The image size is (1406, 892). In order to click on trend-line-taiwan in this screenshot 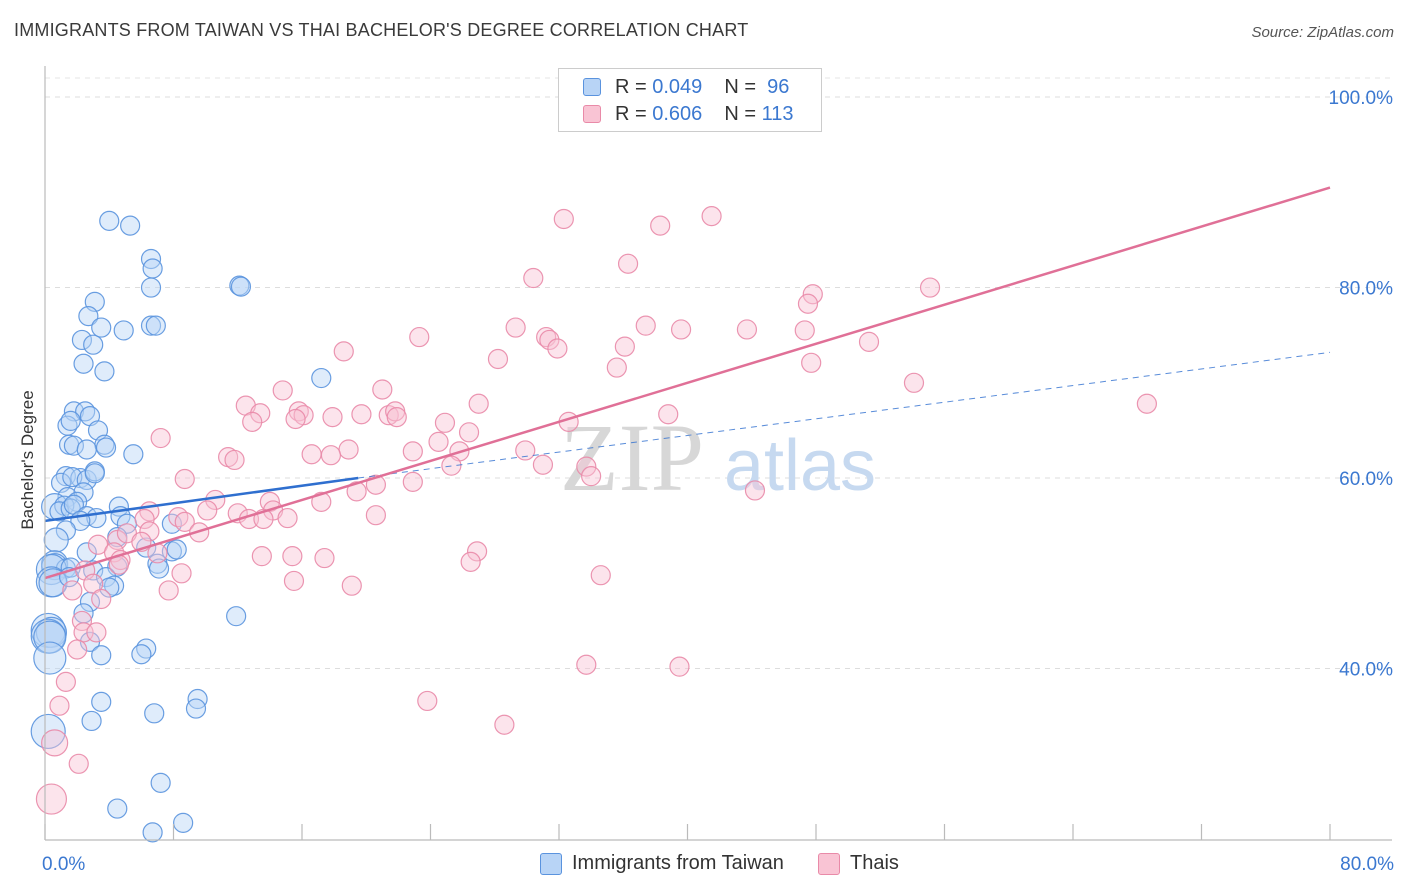, I will do `click(201, 499)`.